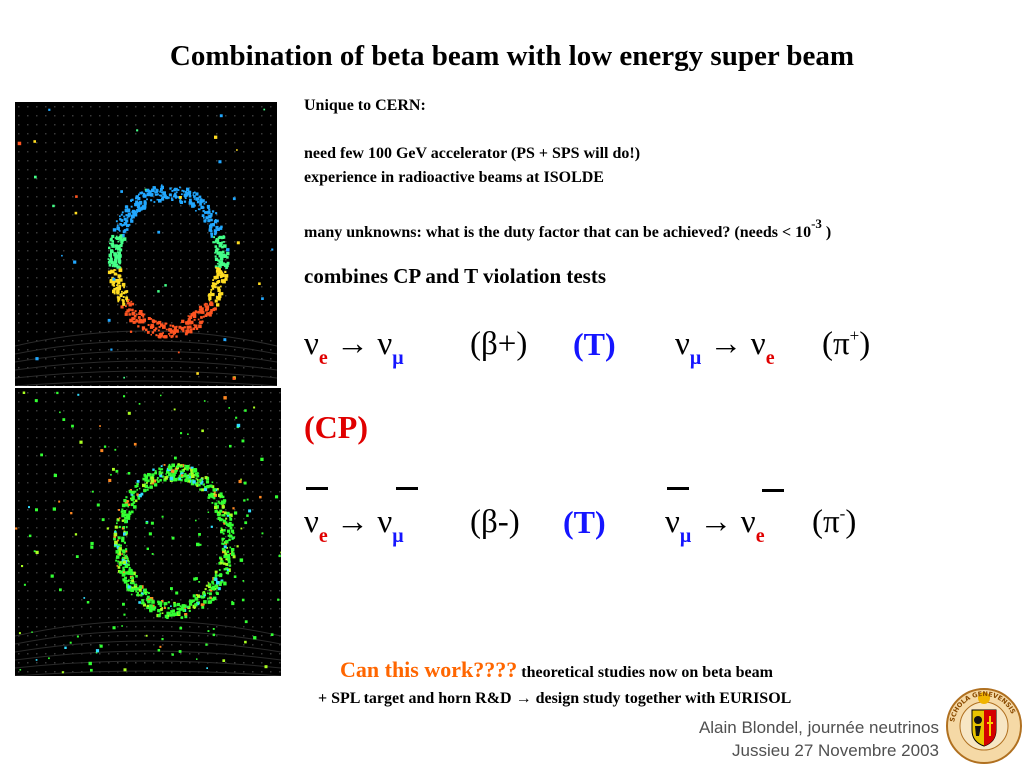 The width and height of the screenshot is (1024, 771). Describe the element at coordinates (835, 750) in the screenshot. I see `footer-place: Jussieu 27 Novembre 2003` at that location.